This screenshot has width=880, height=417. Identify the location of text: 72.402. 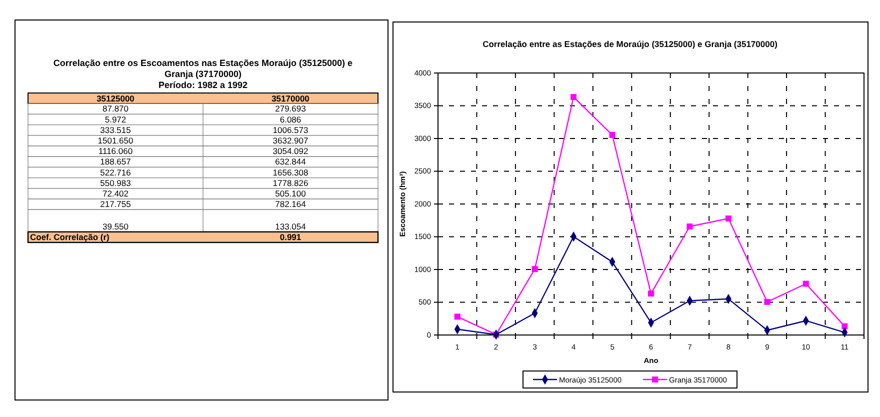
(115, 193).